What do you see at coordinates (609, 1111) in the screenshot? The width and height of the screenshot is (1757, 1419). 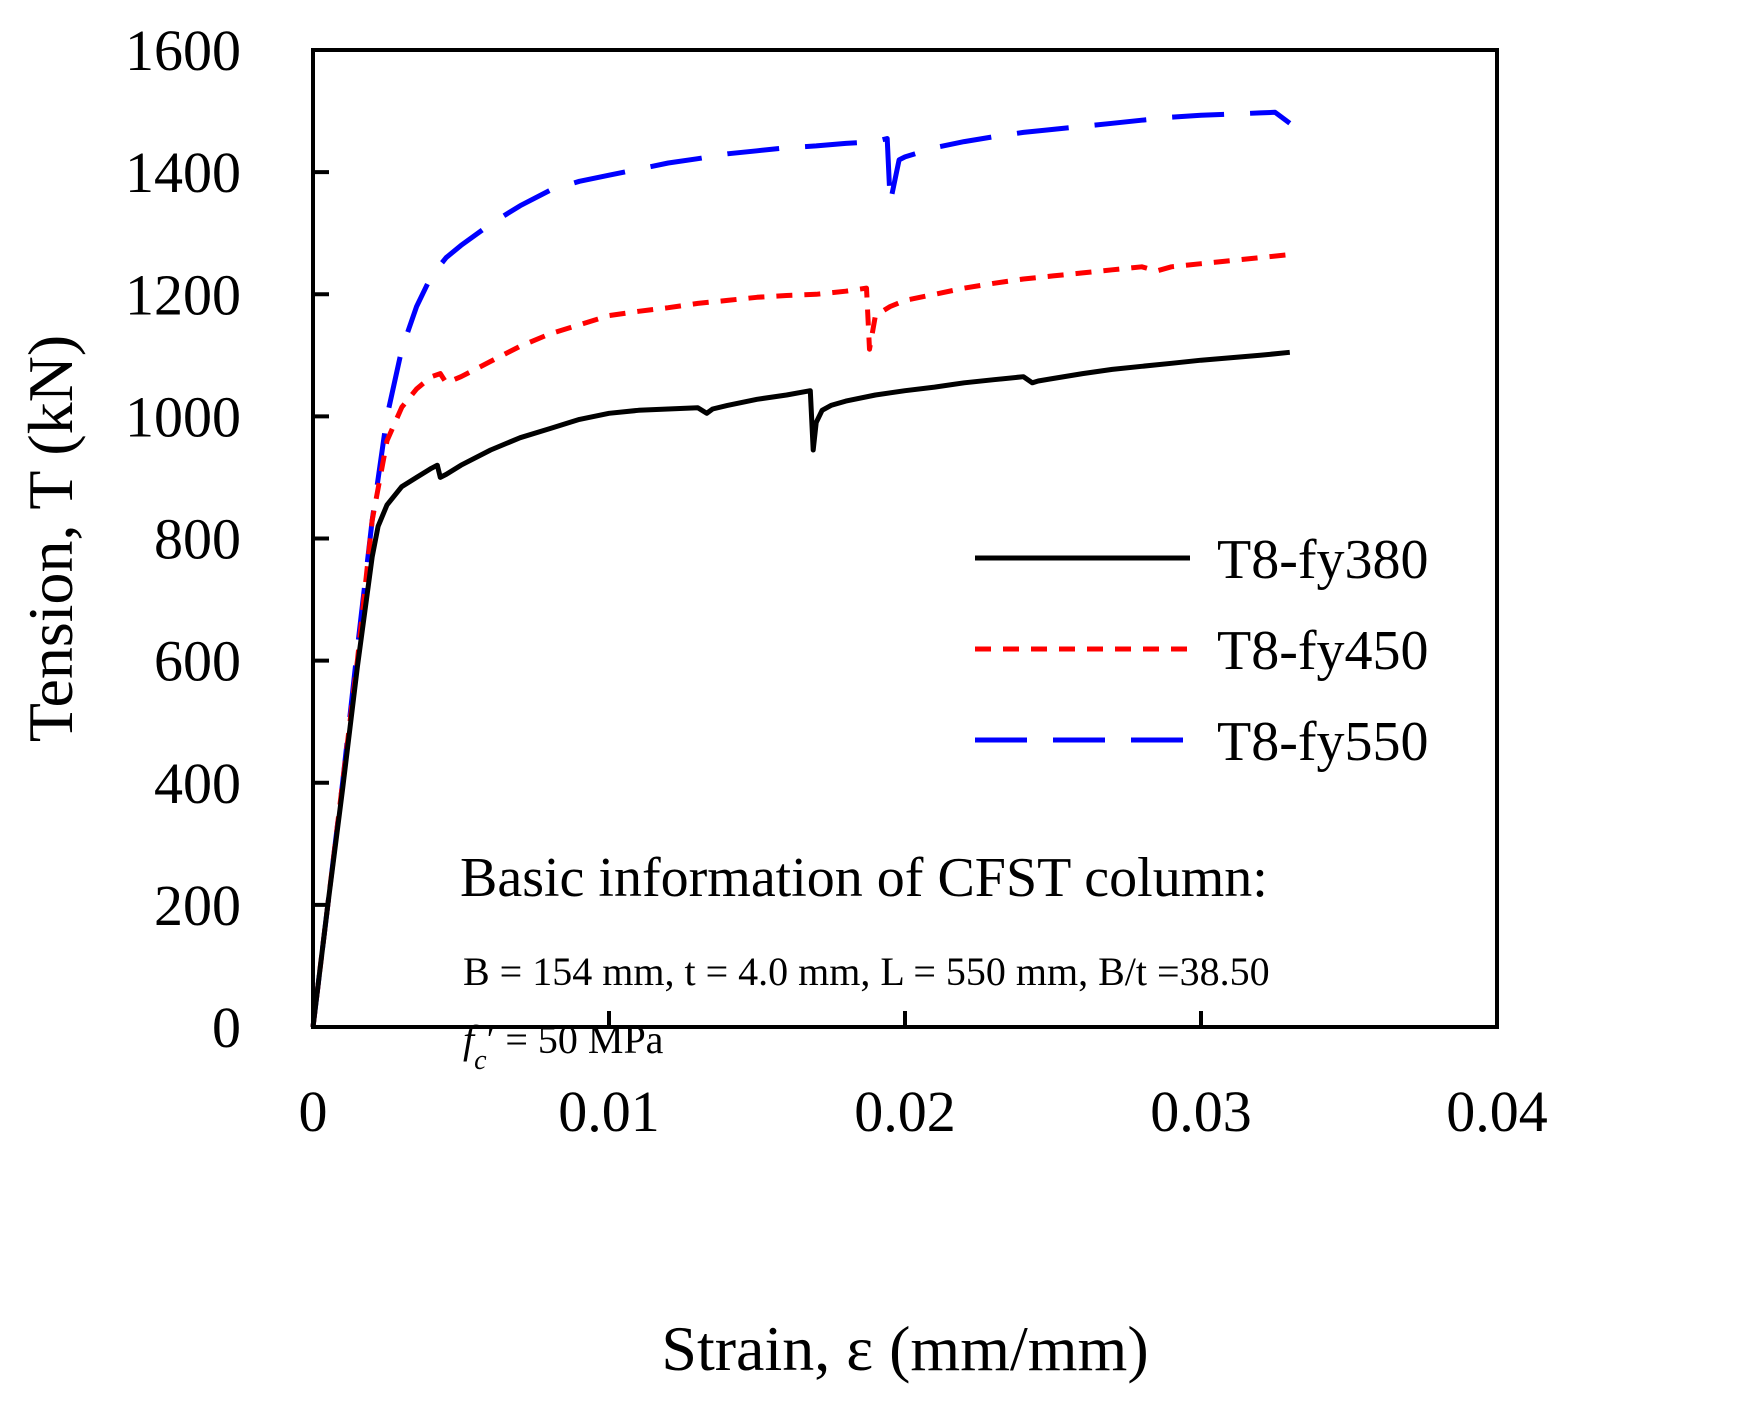 I see `x-tick-label: 0.01` at bounding box center [609, 1111].